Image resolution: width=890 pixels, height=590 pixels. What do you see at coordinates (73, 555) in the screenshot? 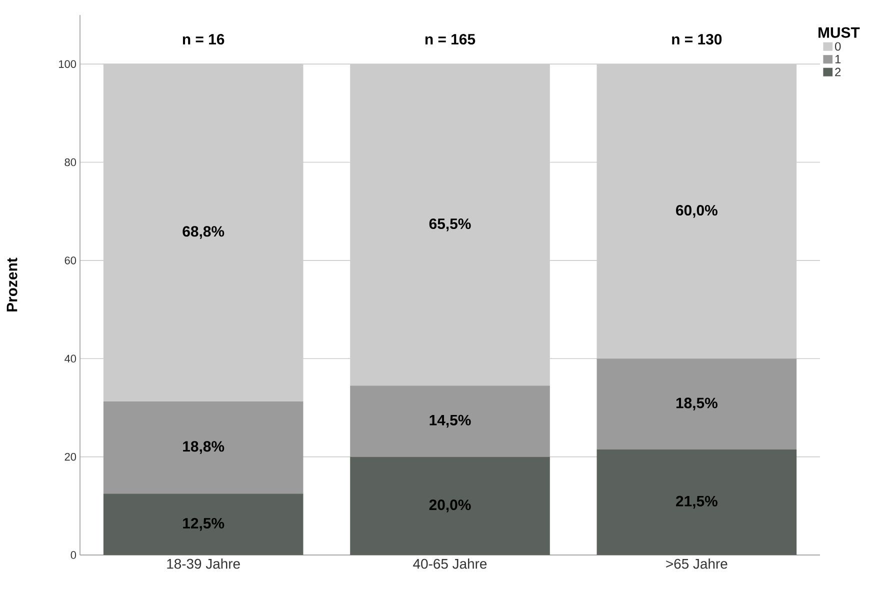
I see `y-tick-label: 0` at bounding box center [73, 555].